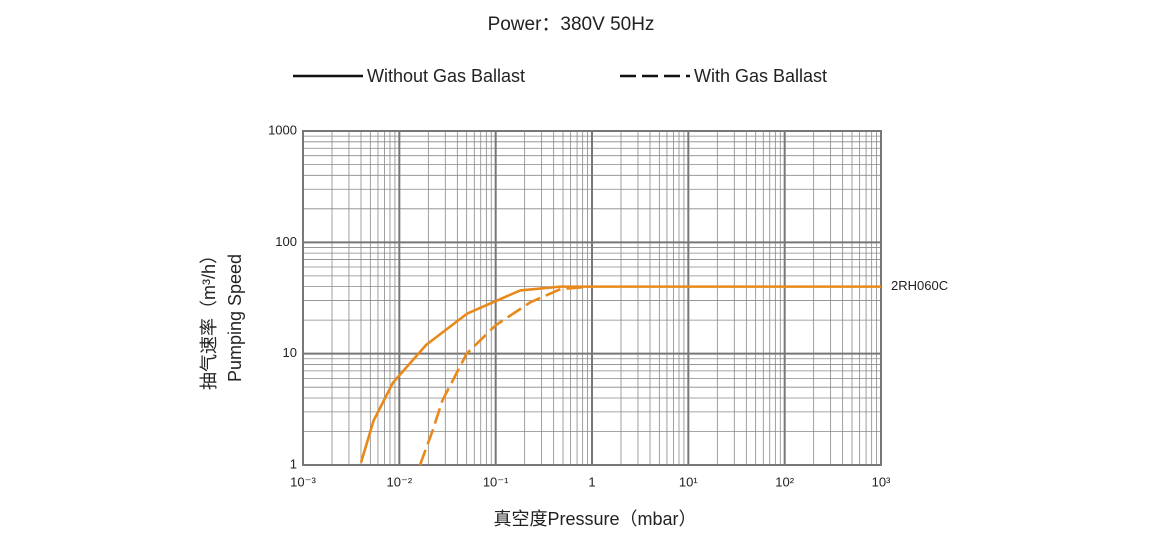 Image resolution: width=1160 pixels, height=550 pixels. What do you see at coordinates (235, 318) in the screenshot?
I see `y-axis-label: Pumping Speed` at bounding box center [235, 318].